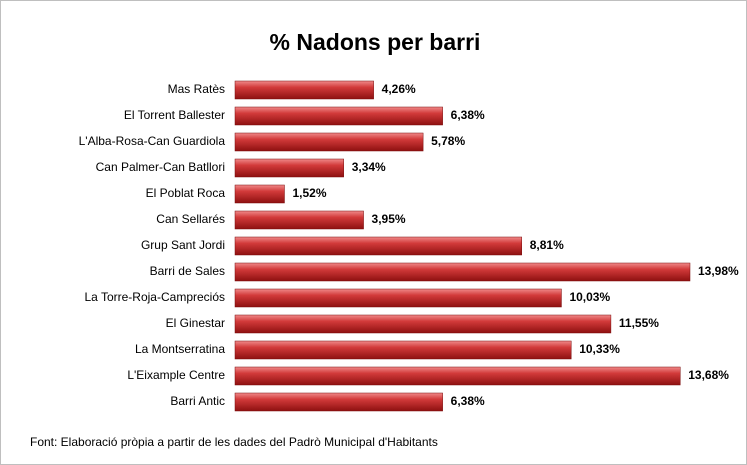 Image resolution: width=747 pixels, height=465 pixels. I want to click on category-label: Barri Antic, so click(197, 401).